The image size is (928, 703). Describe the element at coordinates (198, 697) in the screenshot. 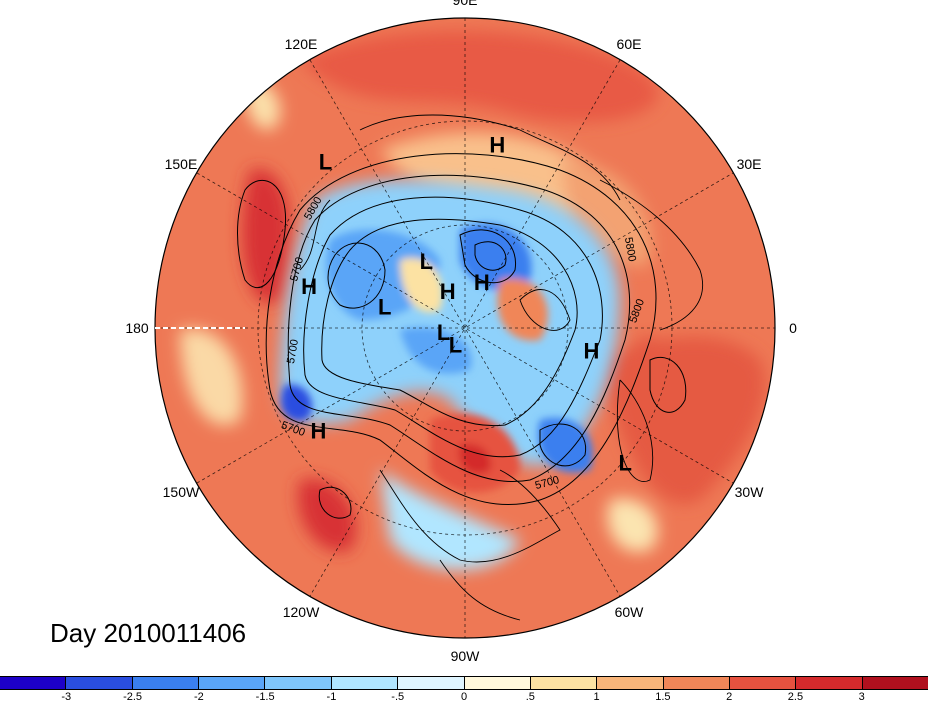

I see `colorbar-tick-label: -2` at that location.